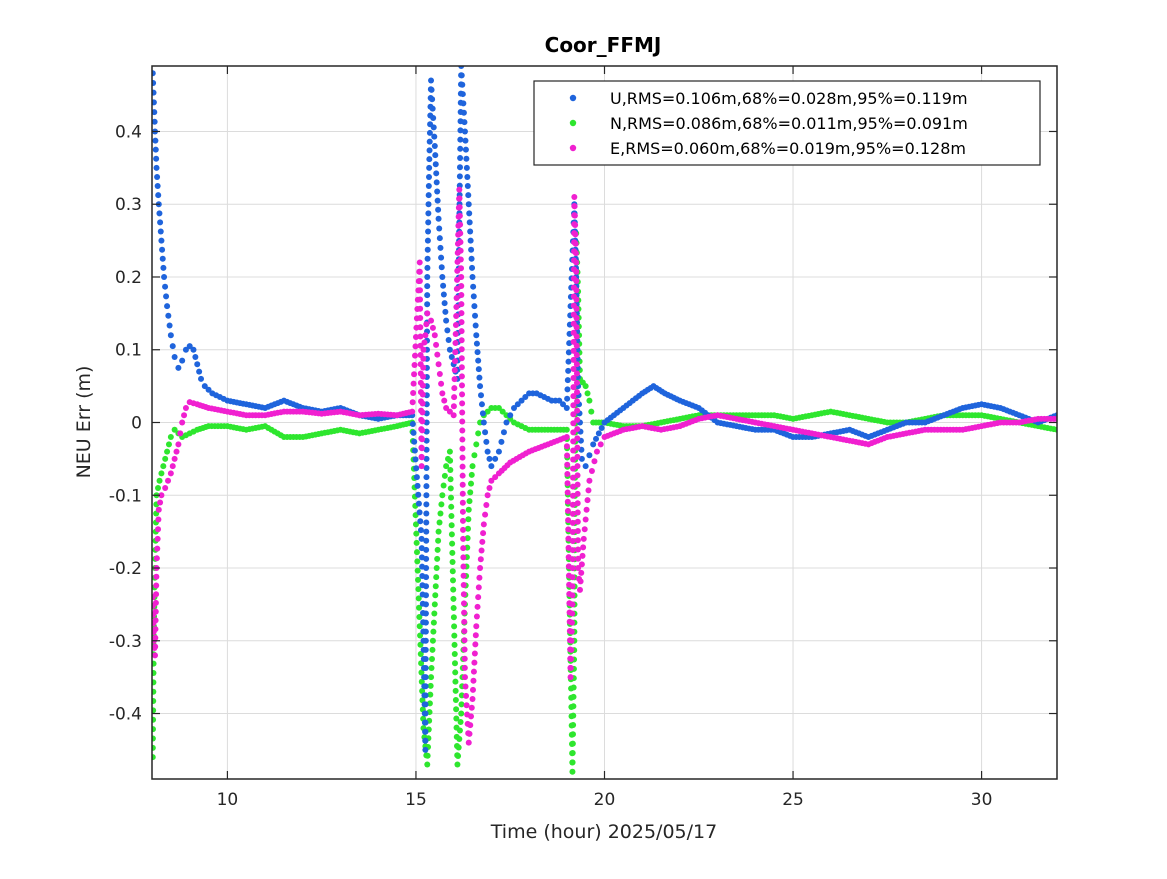 The image size is (1167, 879). Describe the element at coordinates (125, 569) in the screenshot. I see `y-tick-label: -0.2` at that location.